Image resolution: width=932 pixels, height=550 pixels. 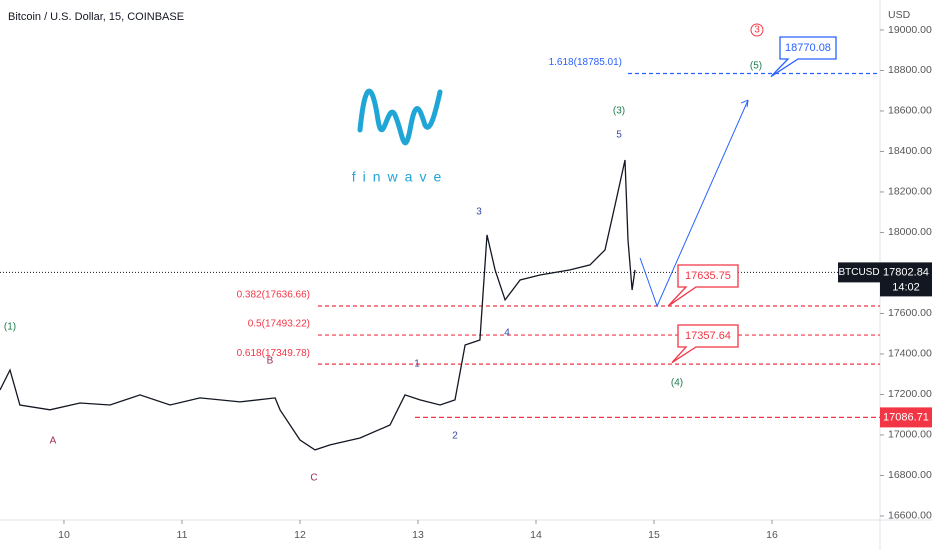 I want to click on wave-label: (4), so click(x=677, y=383).